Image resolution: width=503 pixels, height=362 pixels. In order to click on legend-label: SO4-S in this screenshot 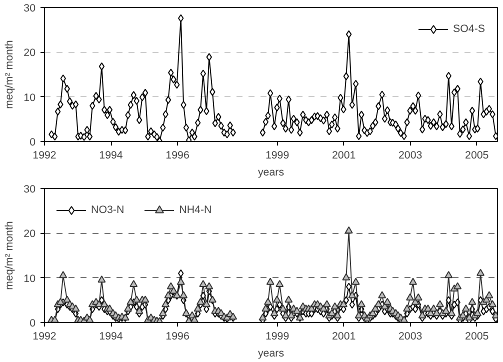, I will do `click(469, 29)`.